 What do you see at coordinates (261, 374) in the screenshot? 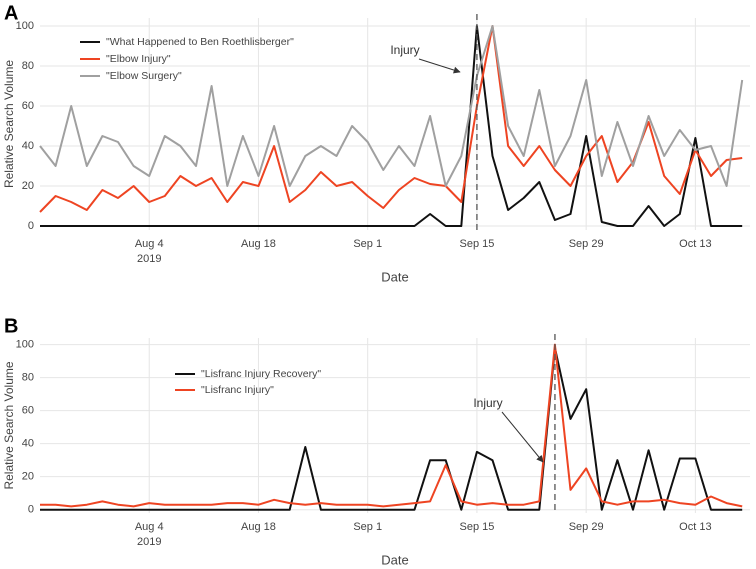
I see `legend-label: "Lisfranc Injury Recovery"` at bounding box center [261, 374].